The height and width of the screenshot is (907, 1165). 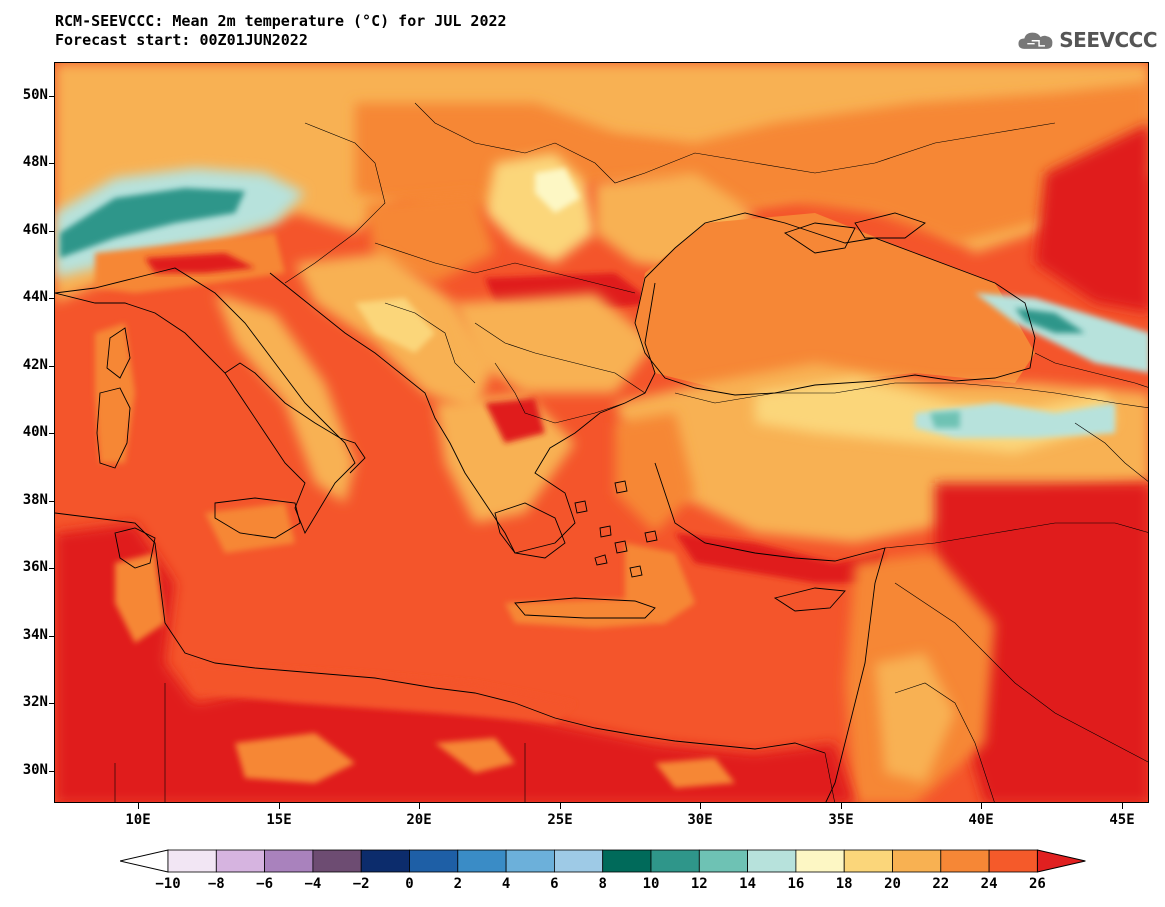 I want to click on east-anatolia-cold, so click(x=945, y=419).